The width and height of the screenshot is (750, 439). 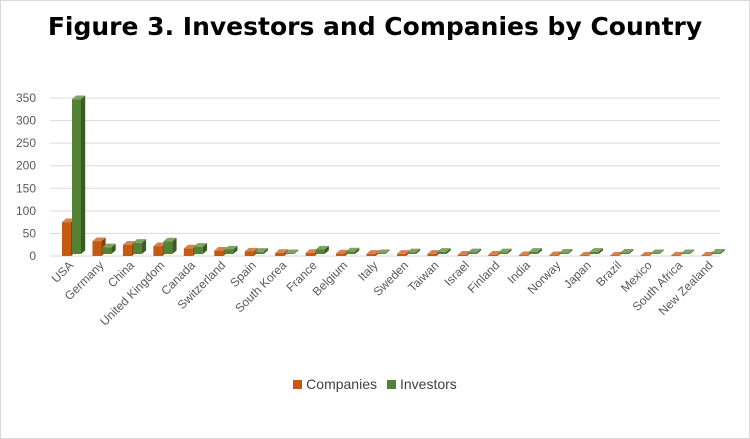 What do you see at coordinates (423, 276) in the screenshot?
I see `x-tick-label: Taiwan` at bounding box center [423, 276].